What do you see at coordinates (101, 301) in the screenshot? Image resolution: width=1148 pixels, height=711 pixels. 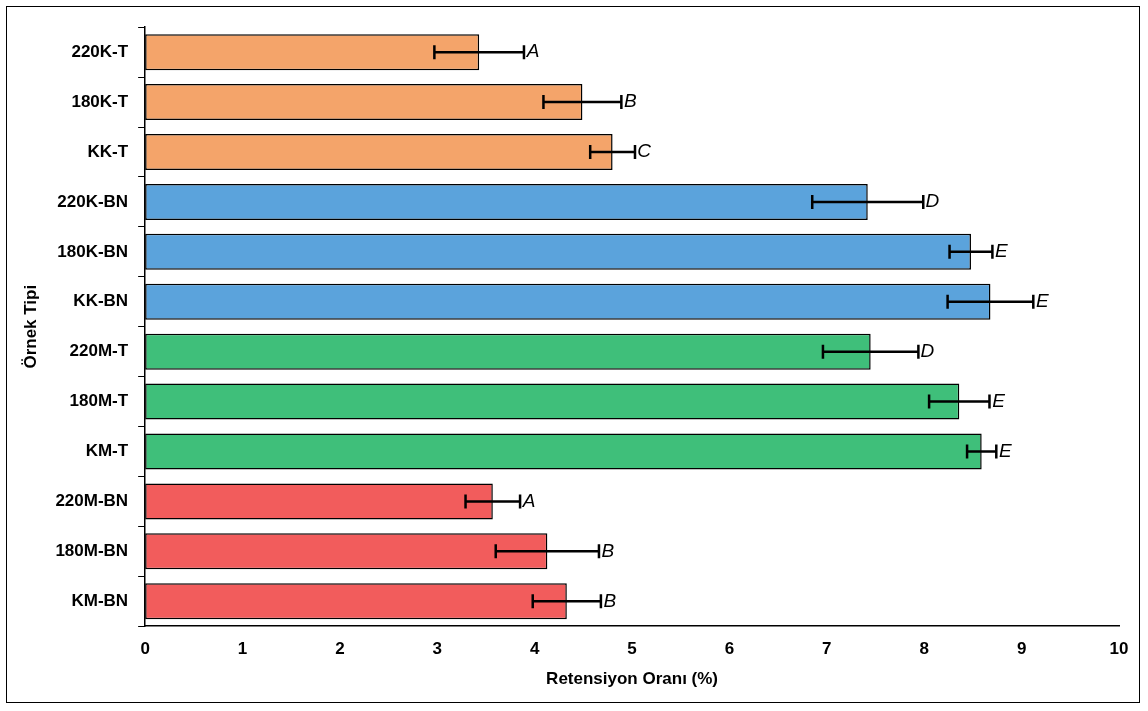 I see `y-tick-label: KK-BN` at bounding box center [101, 301].